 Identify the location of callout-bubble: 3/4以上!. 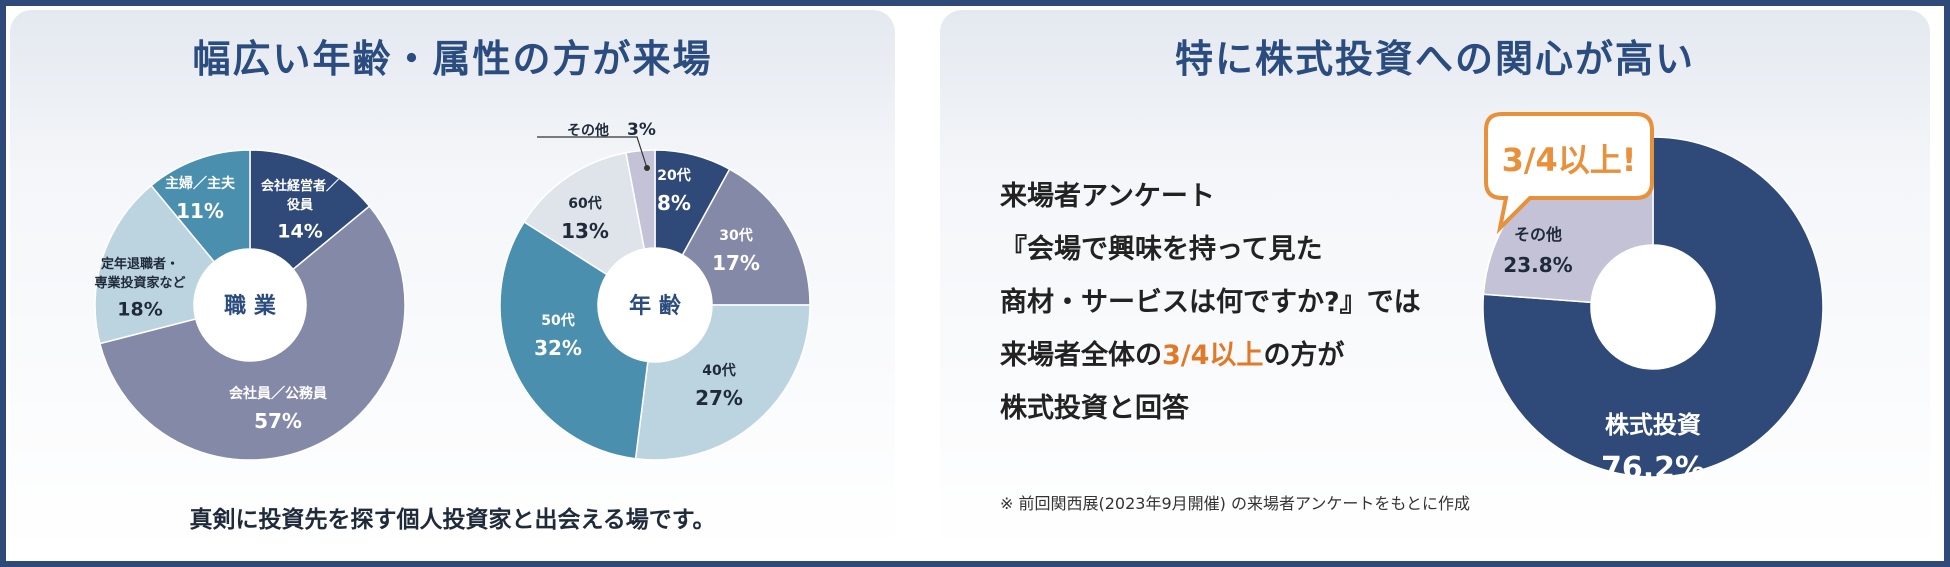
(1569, 173).